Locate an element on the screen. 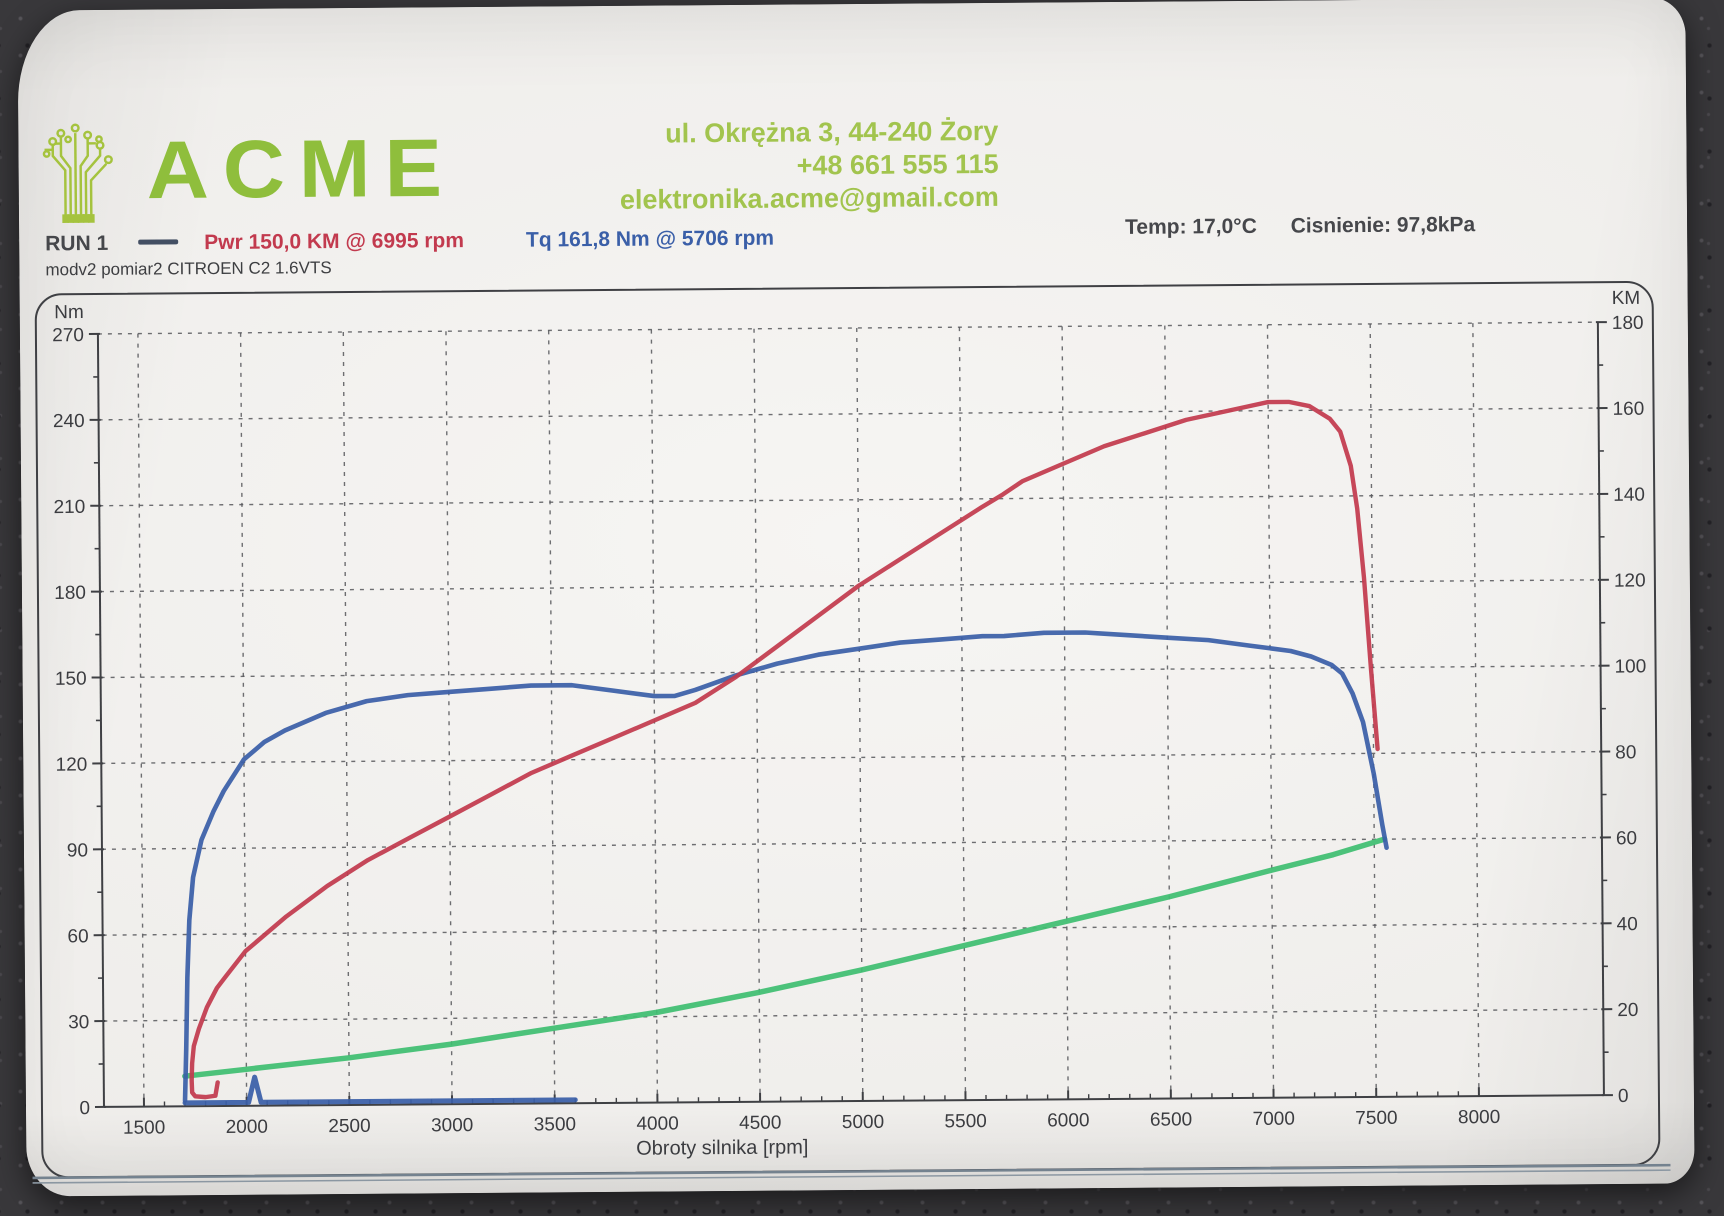 This screenshot has width=1724, height=1216. right-axis-tick-label: 40 is located at coordinates (1627, 924).